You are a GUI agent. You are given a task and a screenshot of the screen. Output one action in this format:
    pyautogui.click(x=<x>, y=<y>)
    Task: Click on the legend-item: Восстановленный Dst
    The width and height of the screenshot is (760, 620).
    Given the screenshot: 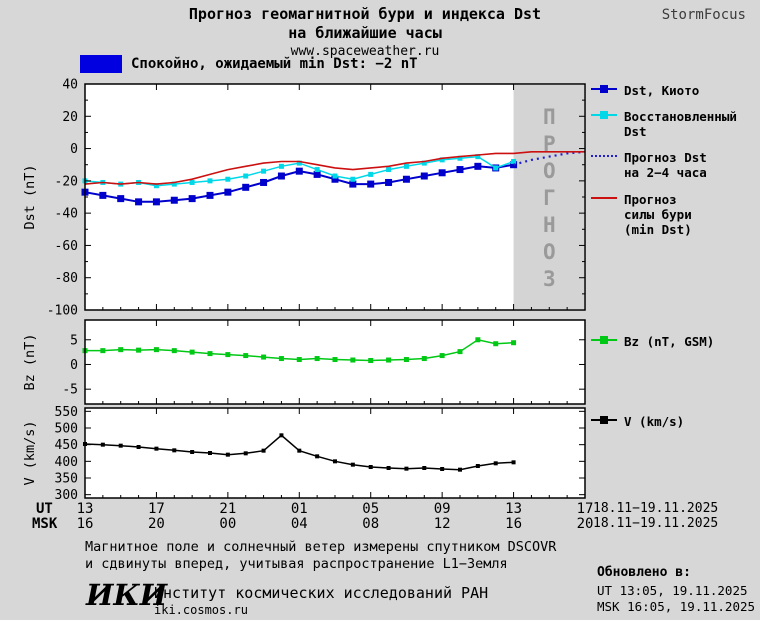 What is the action you would take?
    pyautogui.click(x=675, y=124)
    